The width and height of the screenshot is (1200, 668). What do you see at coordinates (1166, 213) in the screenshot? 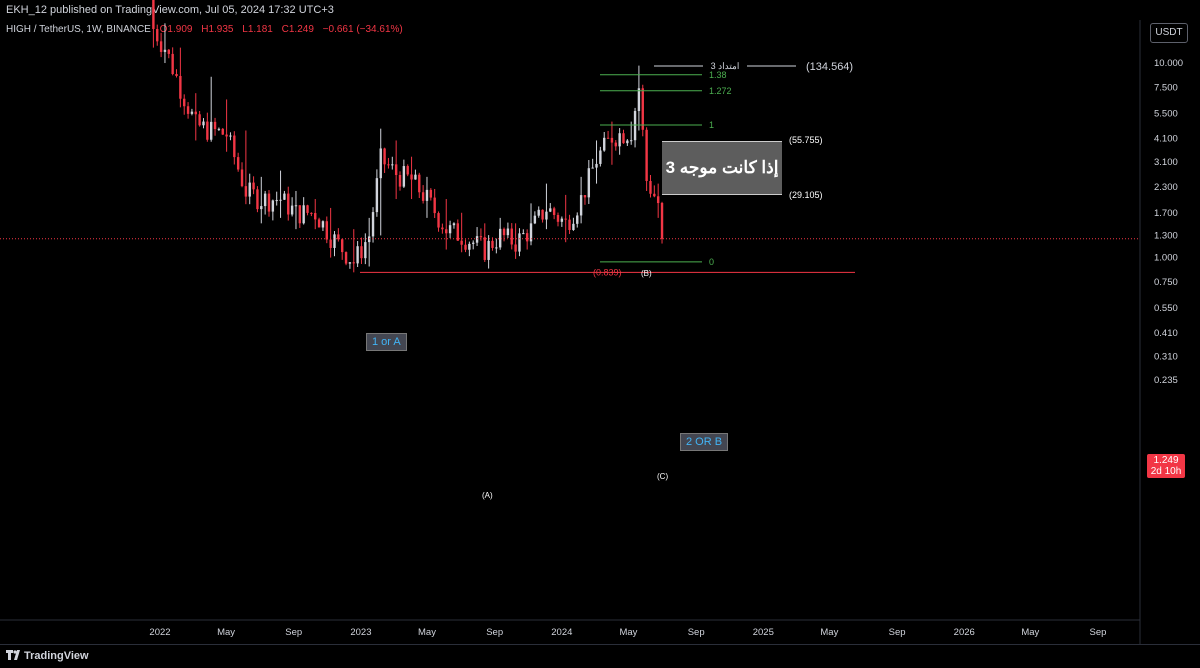
I see `y-tick-label: 1.700` at bounding box center [1166, 213].